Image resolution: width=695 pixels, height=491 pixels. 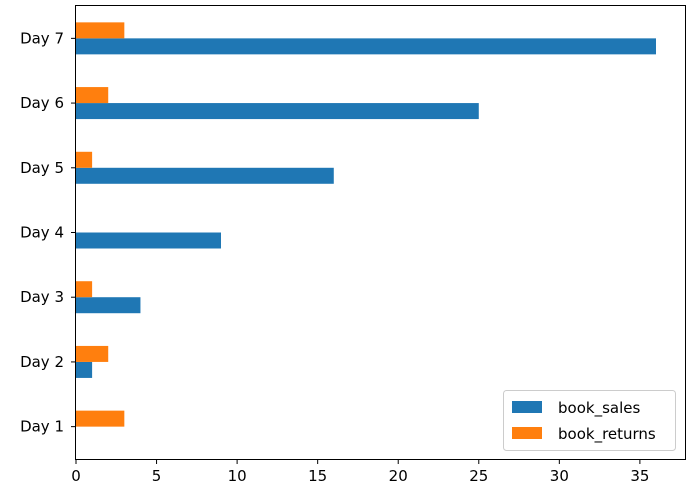 I want to click on y-tick-label-day-5: Day 5, so click(x=42, y=168).